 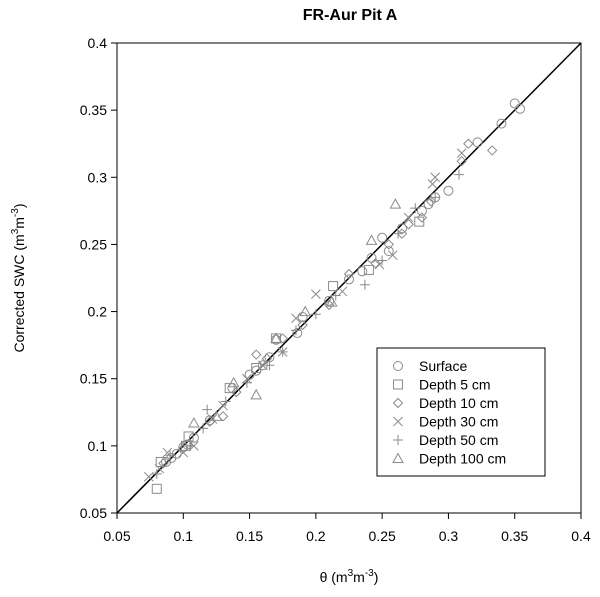 I want to click on x-axis-label: θ (m3m-3), so click(x=349, y=576).